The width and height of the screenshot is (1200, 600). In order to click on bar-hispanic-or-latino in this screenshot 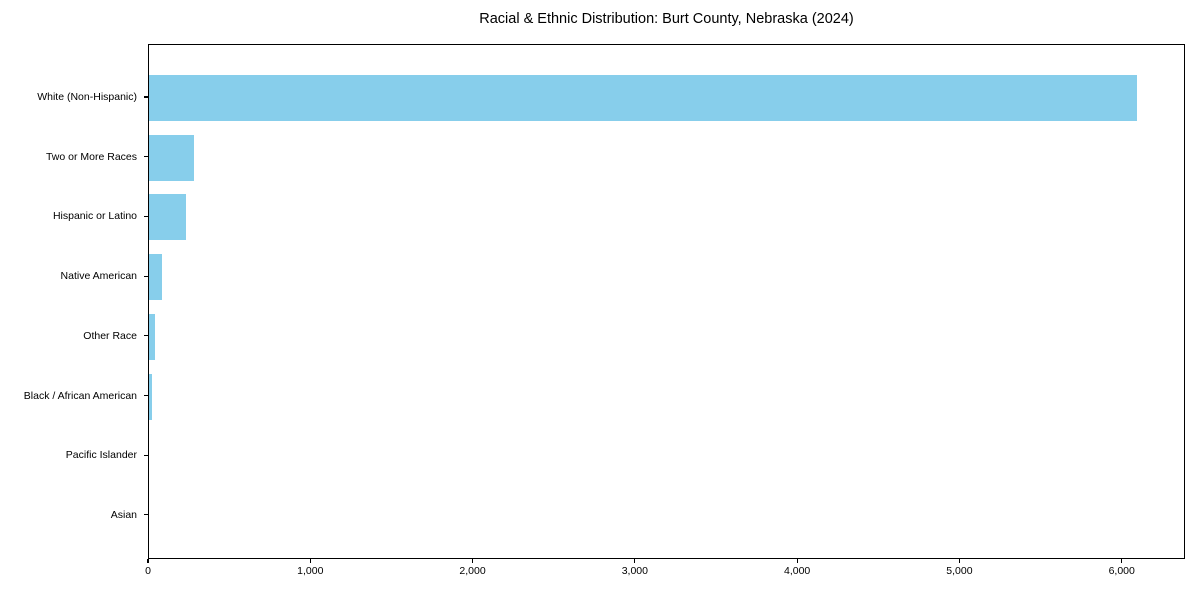, I will do `click(167, 217)`.